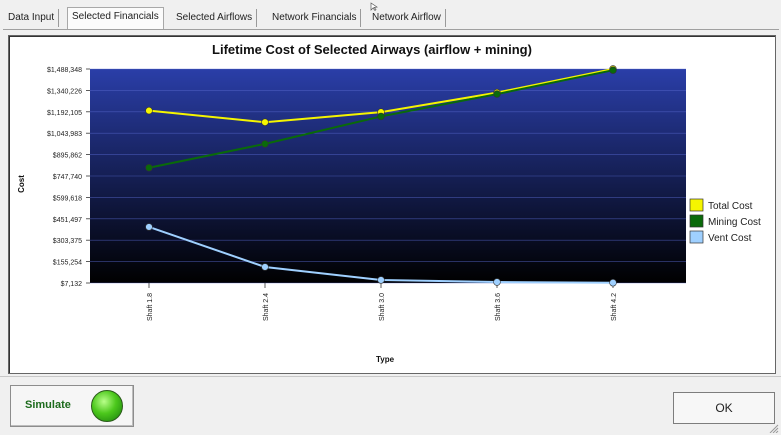 The width and height of the screenshot is (781, 435). Describe the element at coordinates (67, 241) in the screenshot. I see `y-tick-label: $303,375` at that location.